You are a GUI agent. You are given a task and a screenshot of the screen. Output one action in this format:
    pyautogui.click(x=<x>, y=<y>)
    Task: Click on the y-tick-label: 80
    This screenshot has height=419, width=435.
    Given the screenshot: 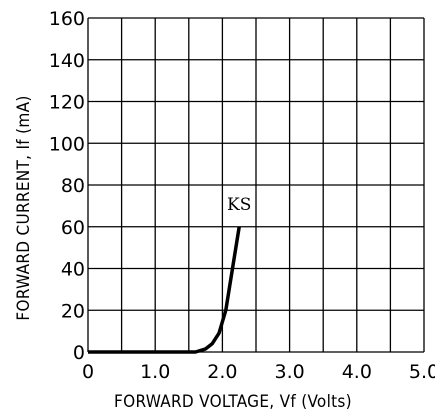 What is the action you would take?
    pyautogui.click(x=73, y=186)
    